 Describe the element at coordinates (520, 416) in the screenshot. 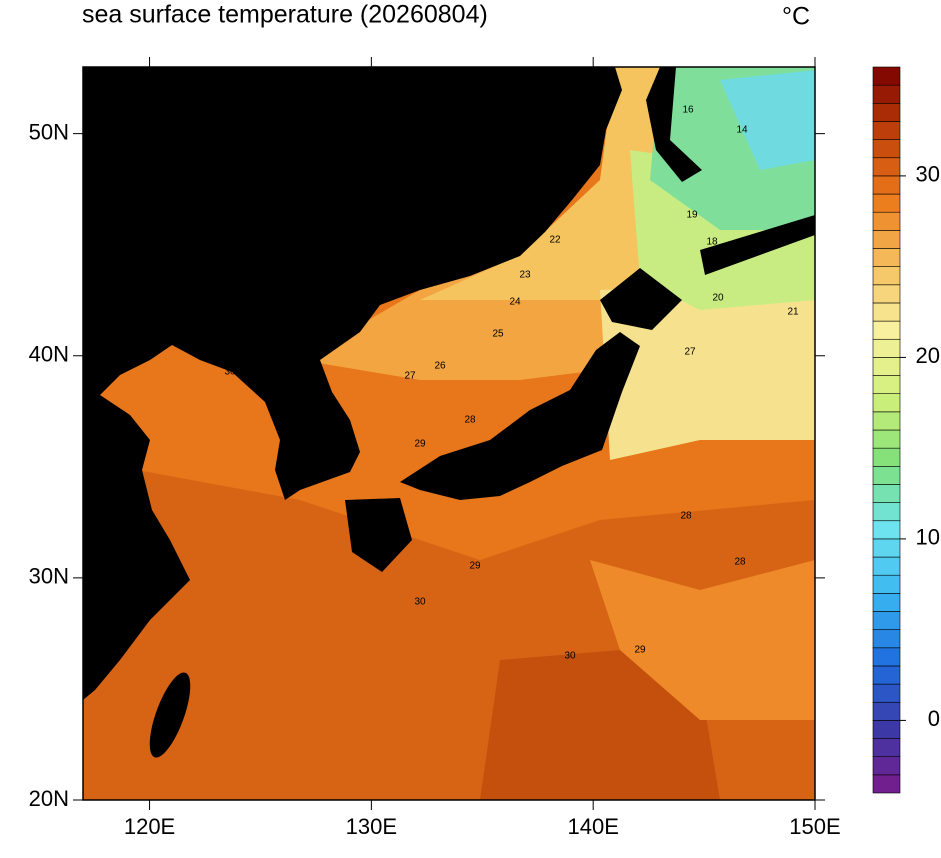

I see `honshu` at that location.